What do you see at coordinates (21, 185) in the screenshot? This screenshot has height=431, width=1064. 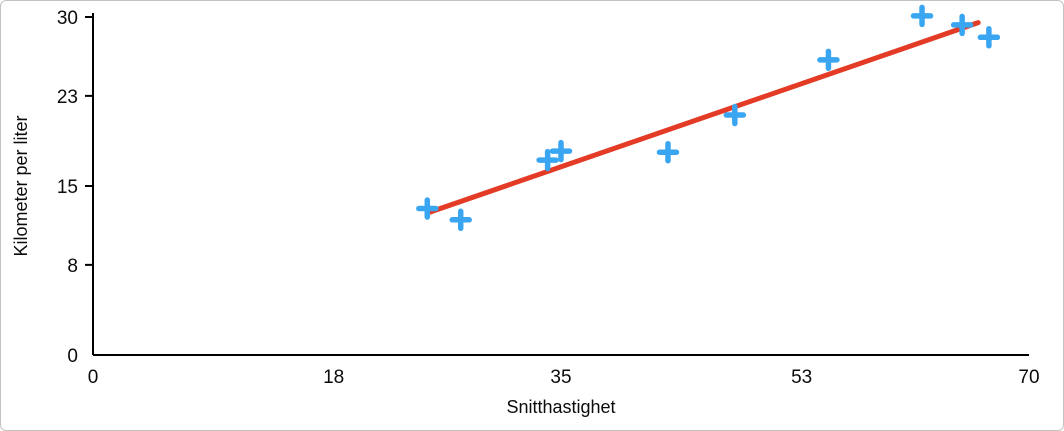 I see `y-axis-title: Kilometer per liter` at bounding box center [21, 185].